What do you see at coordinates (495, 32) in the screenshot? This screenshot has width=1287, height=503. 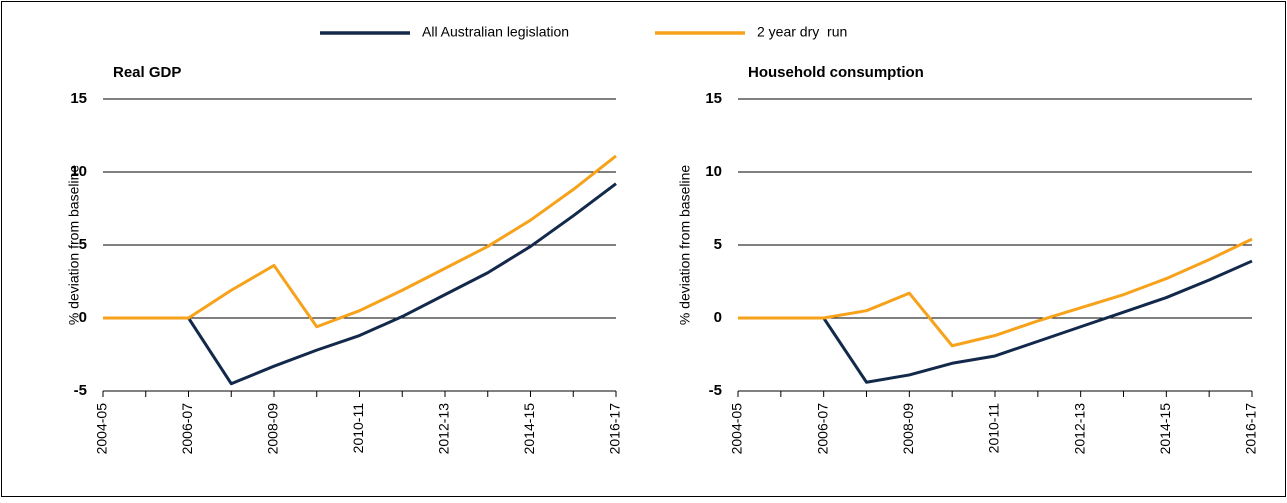 I see `legend-label: All Australian legislation` at bounding box center [495, 32].